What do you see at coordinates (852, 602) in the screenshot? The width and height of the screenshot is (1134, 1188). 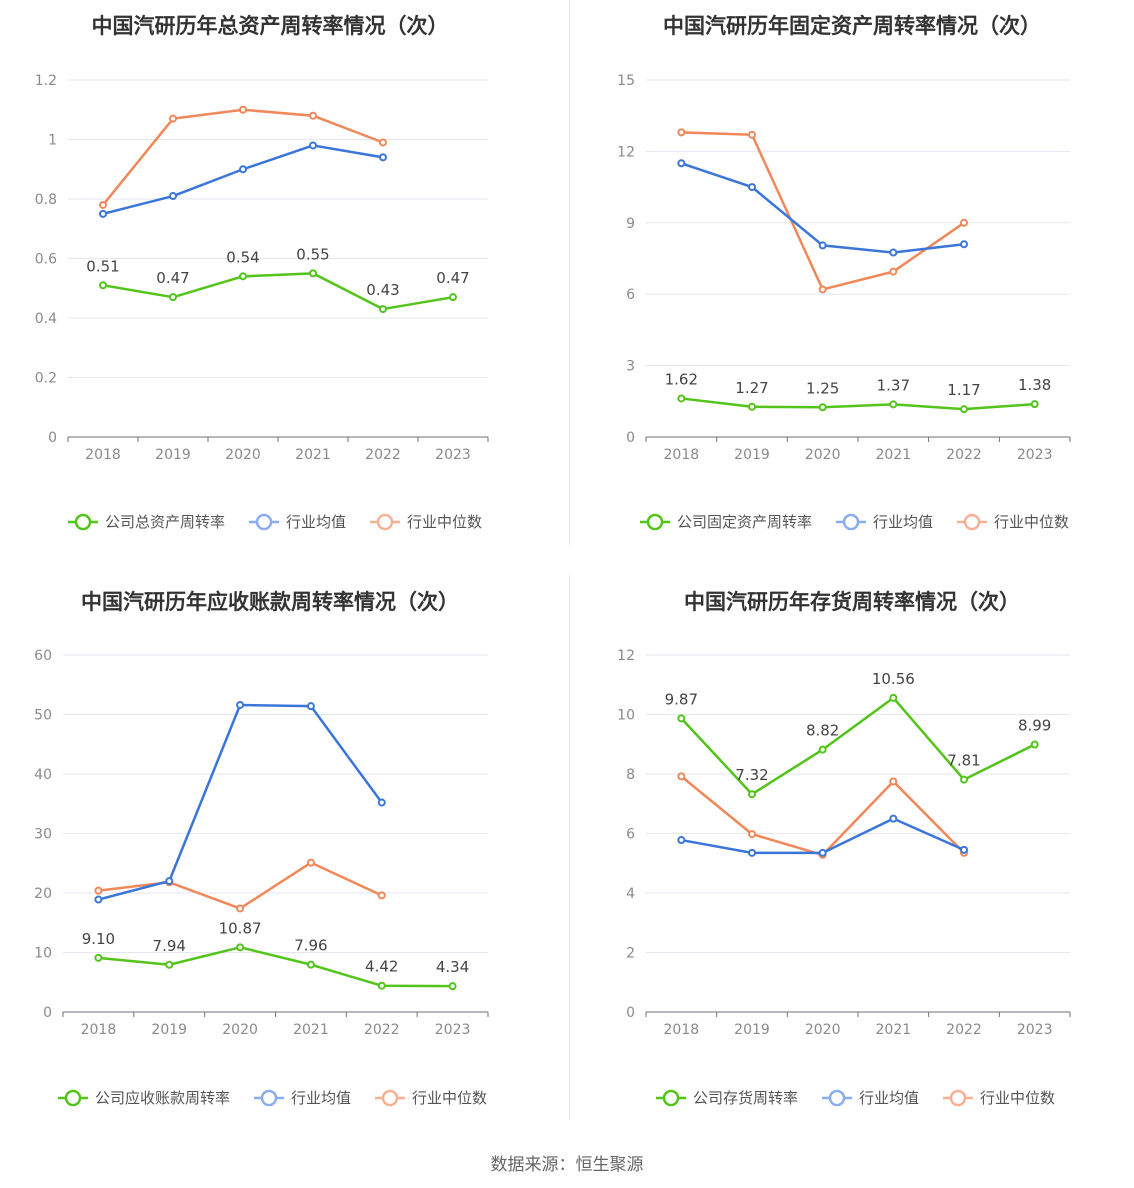 I see `chart-title: 中国汽研历年存货周转率情况（次）` at bounding box center [852, 602].